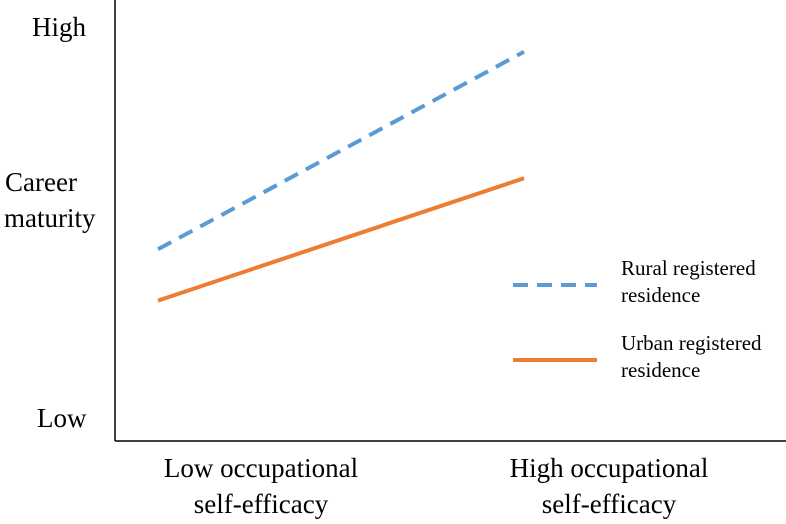 The width and height of the screenshot is (786, 524). What do you see at coordinates (609, 468) in the screenshot?
I see `x-category-label-high-line-1: High occupational` at bounding box center [609, 468].